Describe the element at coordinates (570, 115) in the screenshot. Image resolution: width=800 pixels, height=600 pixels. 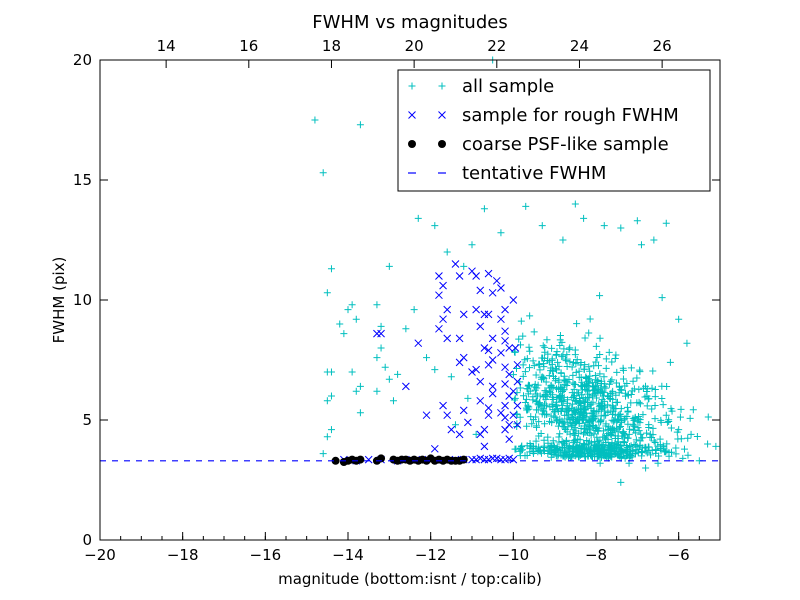
I see `legend-label: sample for rough FWHM` at that location.